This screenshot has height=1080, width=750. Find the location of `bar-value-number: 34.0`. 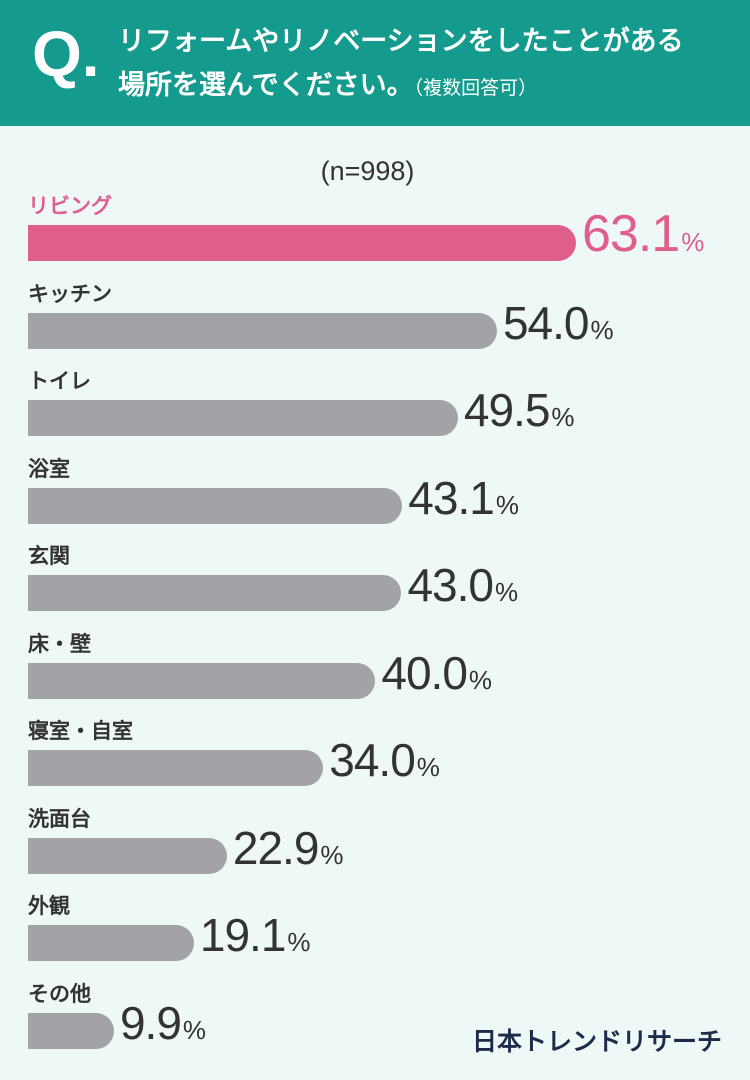

bar-value-number: 34.0 is located at coordinates (372, 760).